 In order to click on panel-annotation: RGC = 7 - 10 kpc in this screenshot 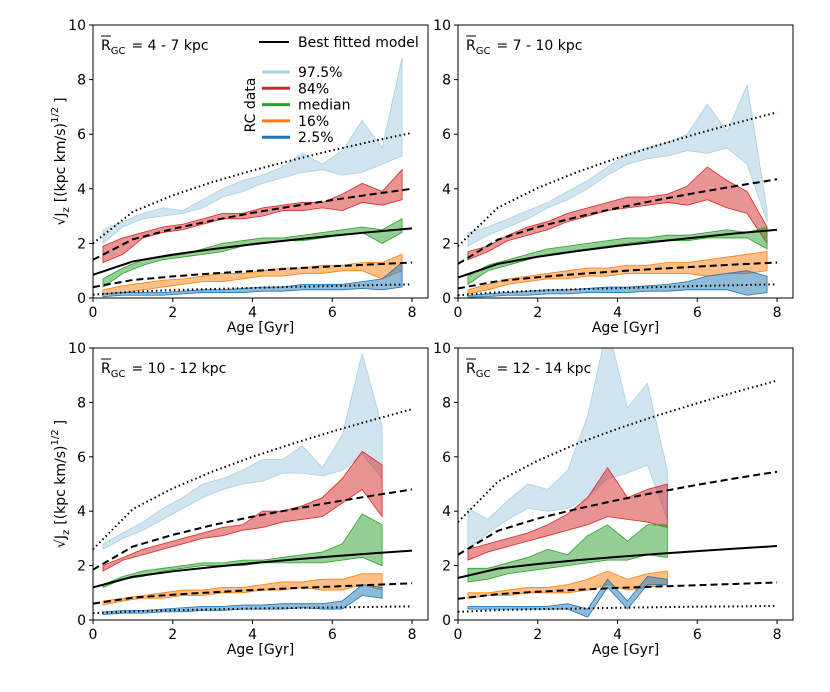, I will do `click(524, 47)`.